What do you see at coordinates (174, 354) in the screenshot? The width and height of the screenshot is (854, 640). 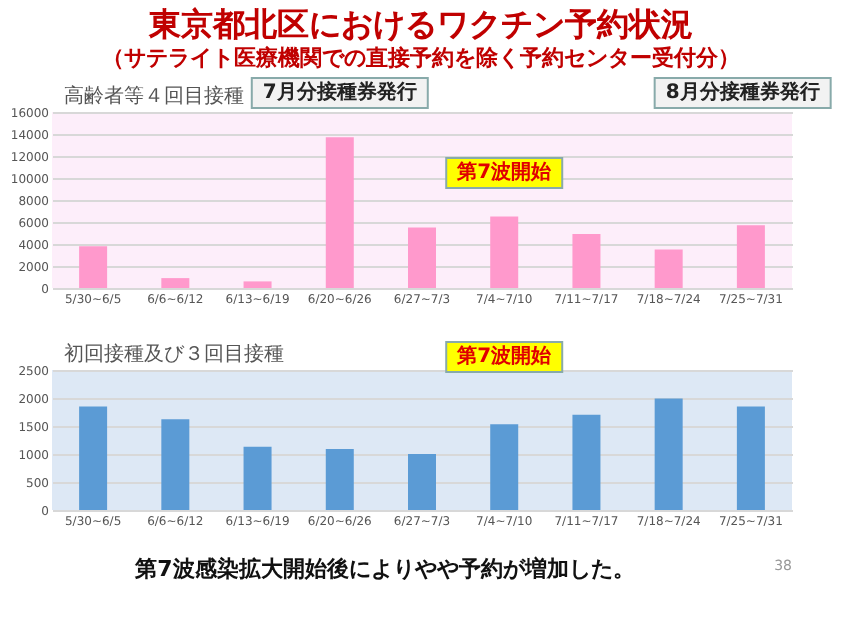 I see `text: 初回接種及び３回目接種` at bounding box center [174, 354].